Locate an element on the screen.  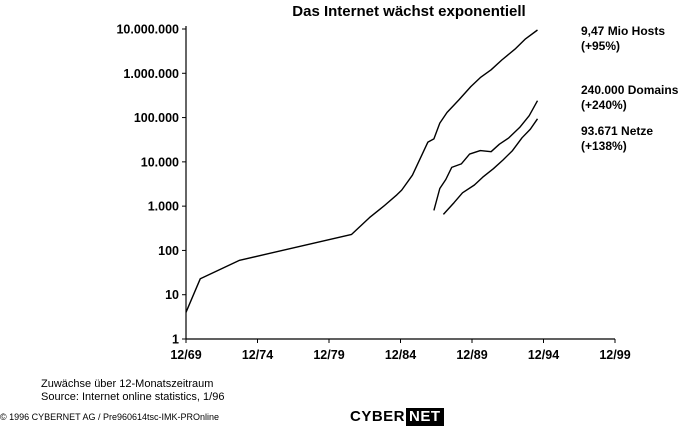
x-tick-label: 12/84 is located at coordinates (400, 355).